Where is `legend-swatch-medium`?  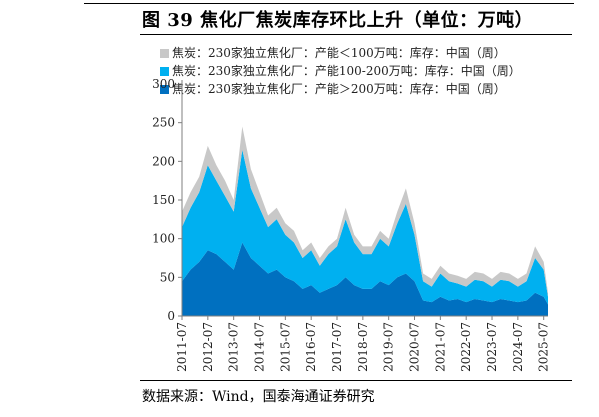
legend-swatch-medium is located at coordinates (164, 71).